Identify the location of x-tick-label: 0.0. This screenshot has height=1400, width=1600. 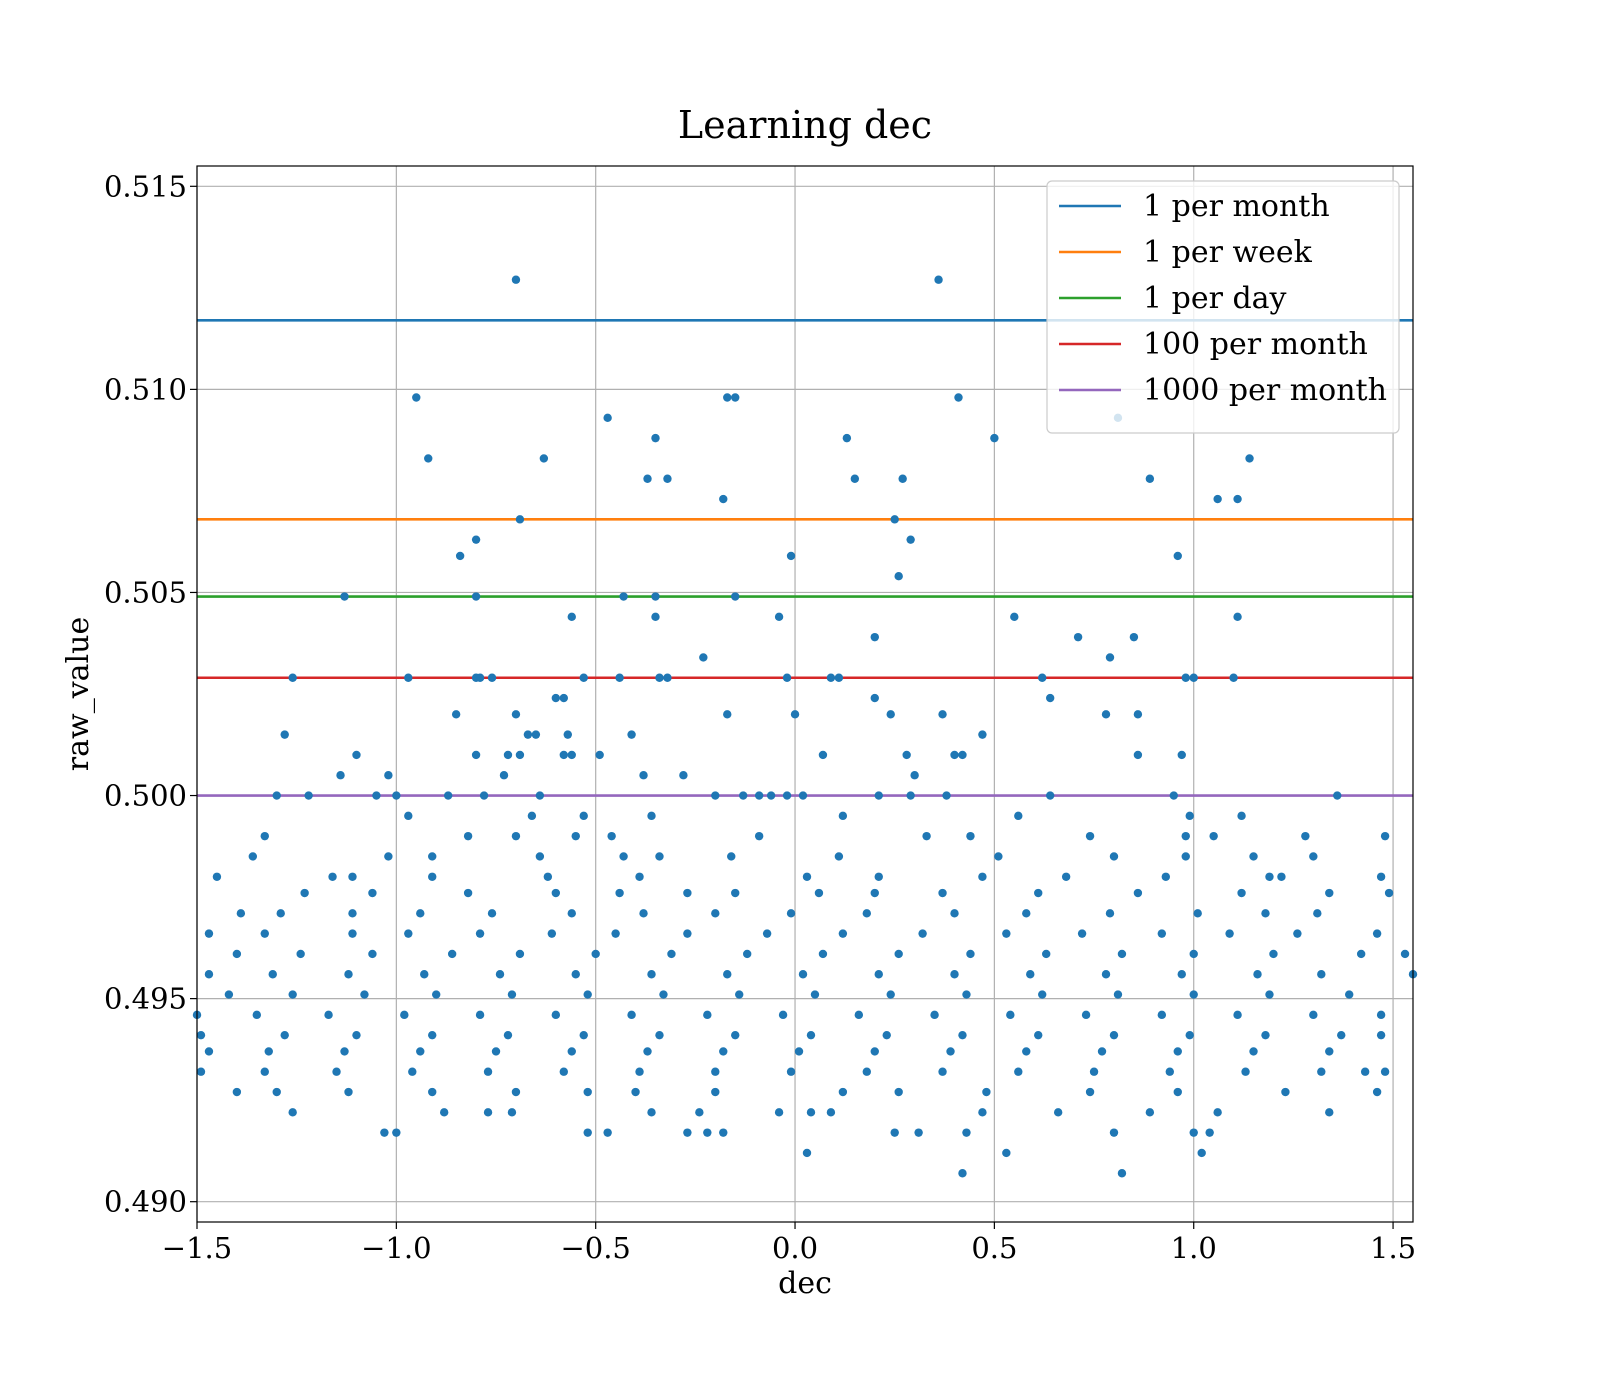
(795, 1248).